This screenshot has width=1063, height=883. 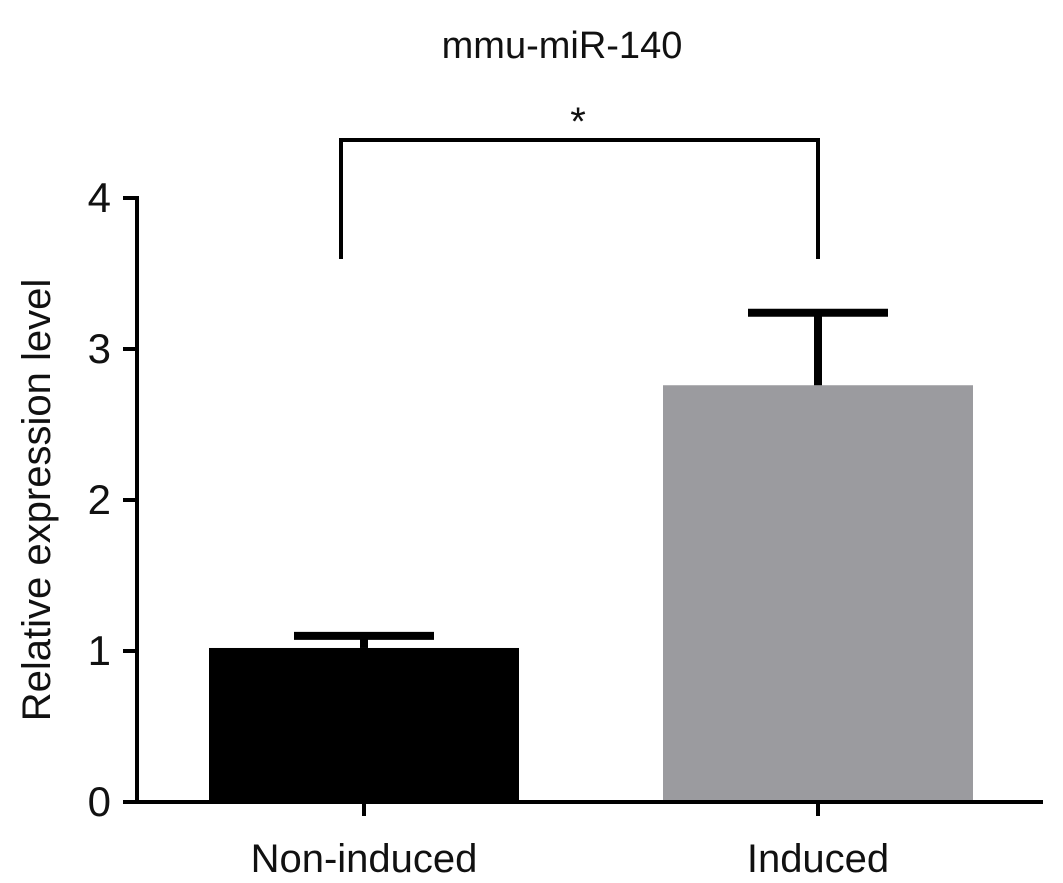 What do you see at coordinates (99, 348) in the screenshot?
I see `y-tick-label-3: 3` at bounding box center [99, 348].